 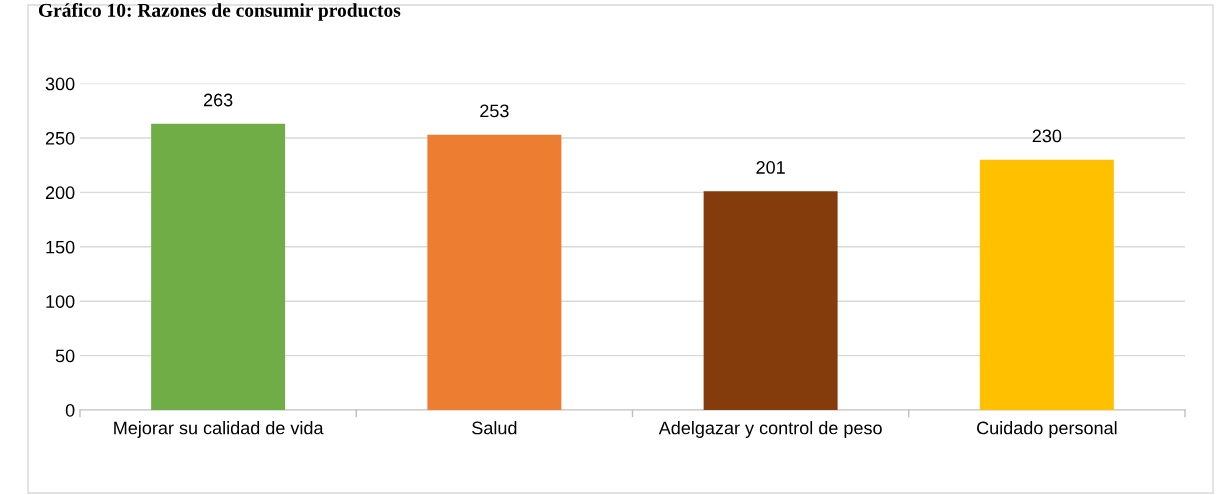 I want to click on y-tick-label: 250, so click(x=60, y=138).